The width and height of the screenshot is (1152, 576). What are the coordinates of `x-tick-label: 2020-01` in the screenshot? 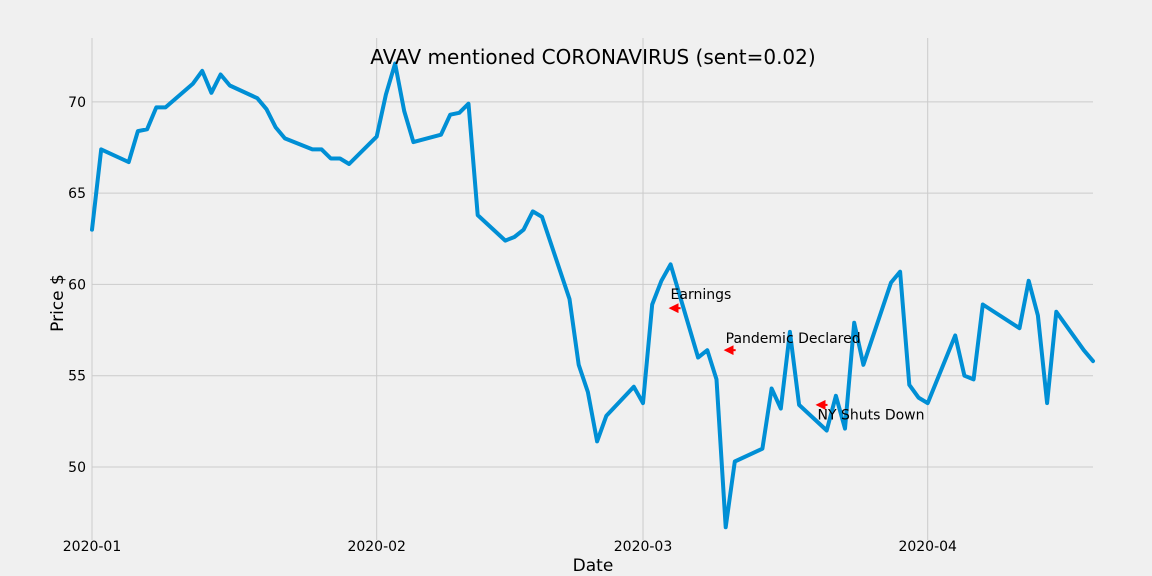 It's located at (92, 547).